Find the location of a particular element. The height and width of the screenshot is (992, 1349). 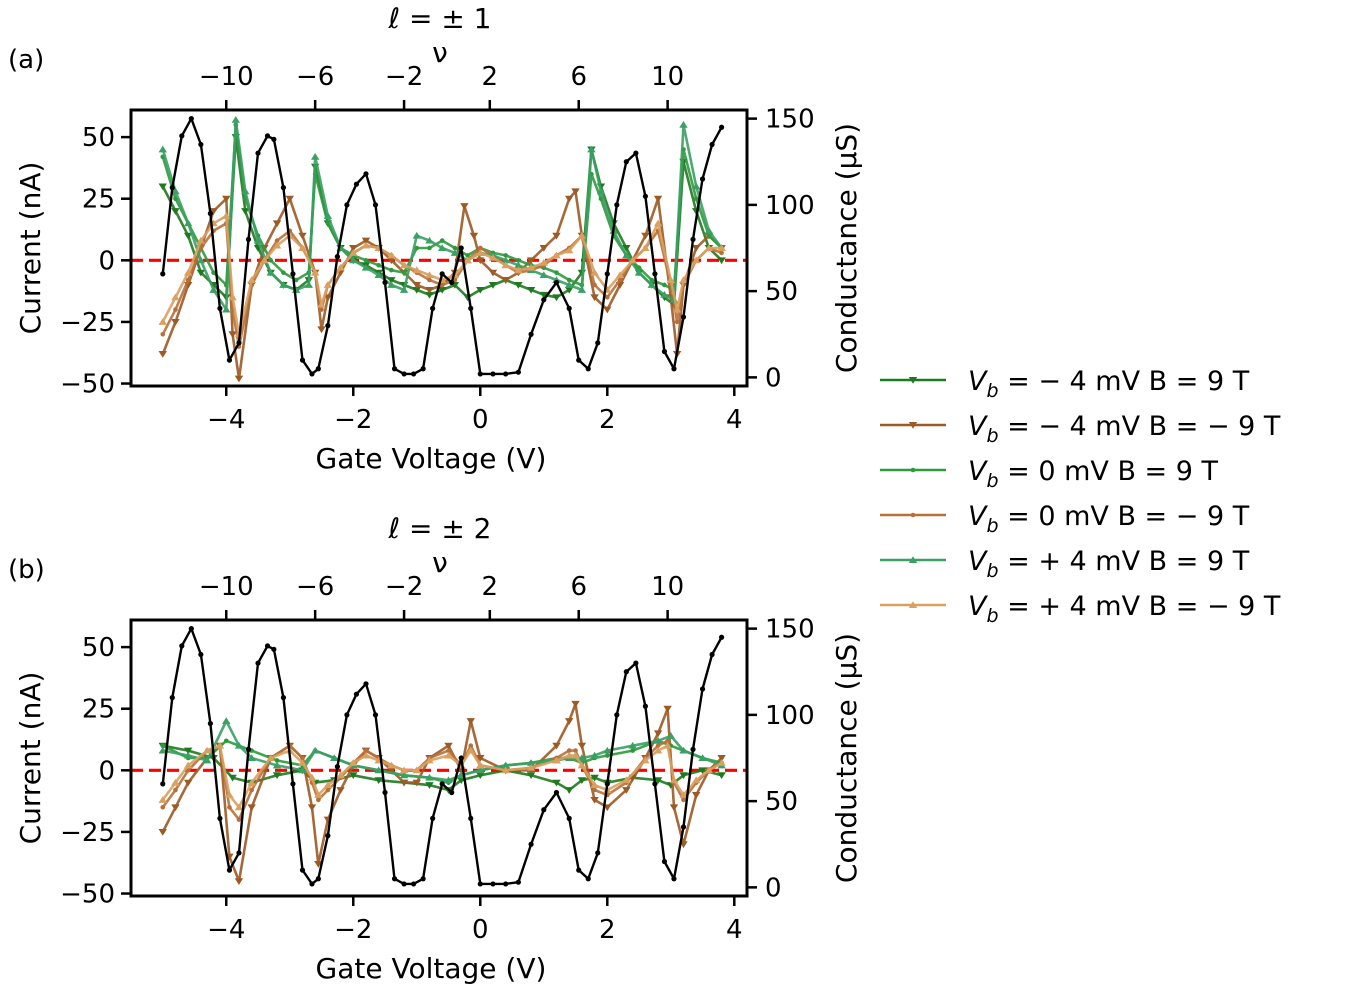

x-tick-label: 4 is located at coordinates (734, 930).